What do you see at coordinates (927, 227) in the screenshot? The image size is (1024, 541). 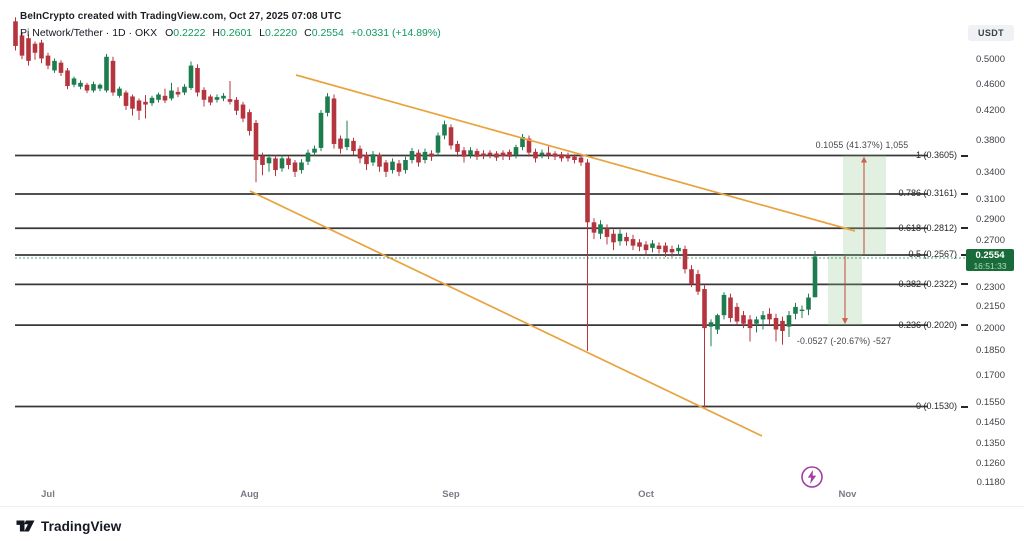 I see `fib-label: 0.618 (0.2812)` at bounding box center [927, 227].